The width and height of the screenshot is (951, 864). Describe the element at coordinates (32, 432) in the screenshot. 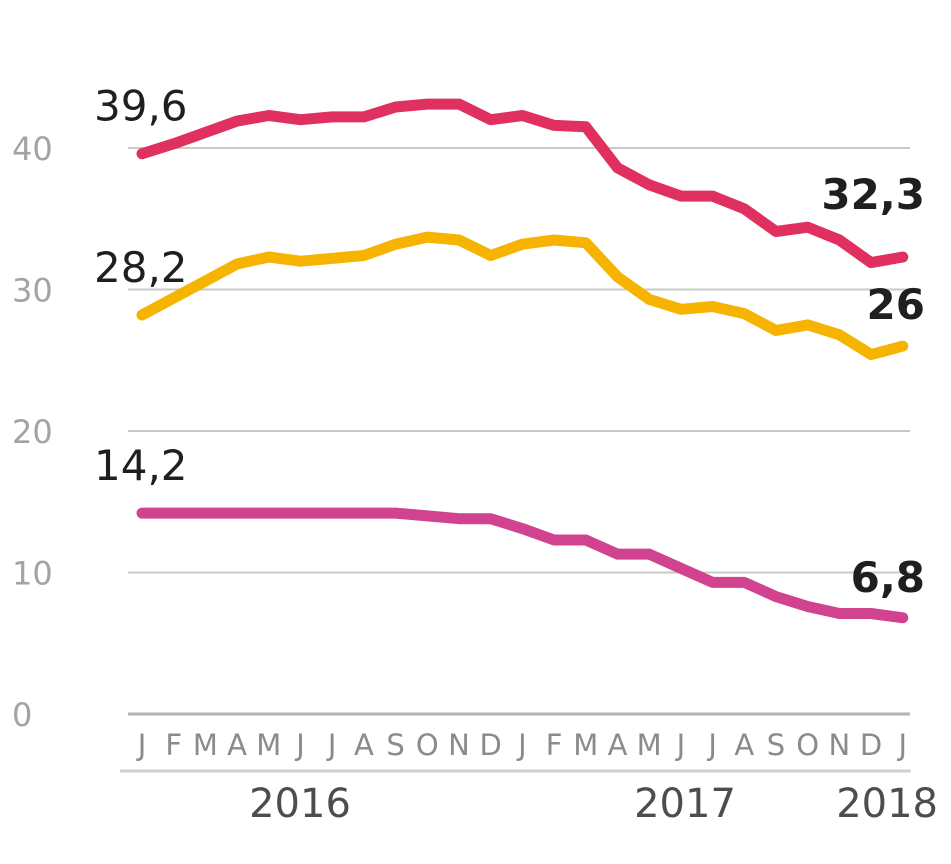

I see `y-tick-label-20: 20` at that location.